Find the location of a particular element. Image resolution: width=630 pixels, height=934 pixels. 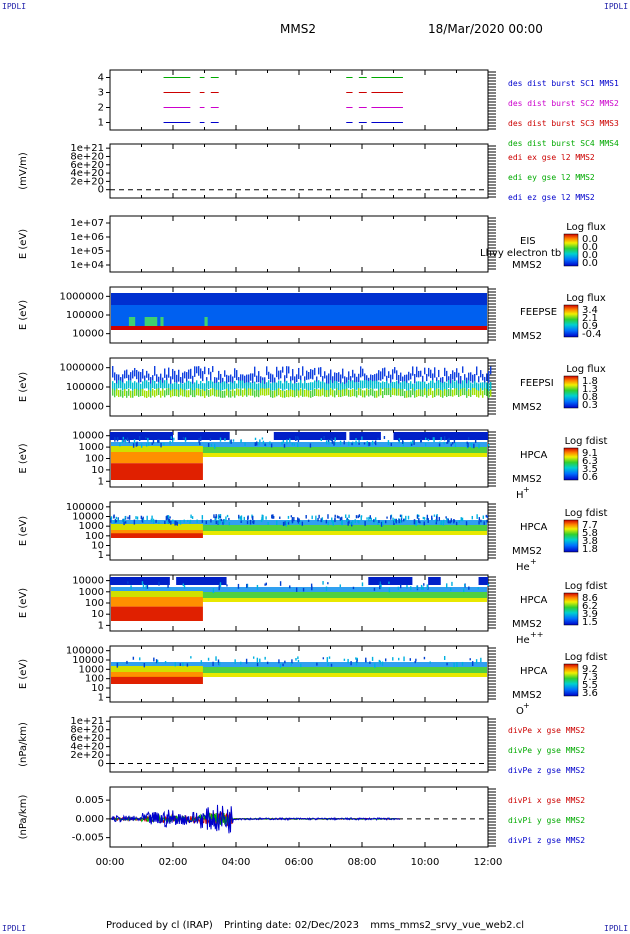

hpca_hepp-colorbar-tick: 6.2 is located at coordinates (590, 606).